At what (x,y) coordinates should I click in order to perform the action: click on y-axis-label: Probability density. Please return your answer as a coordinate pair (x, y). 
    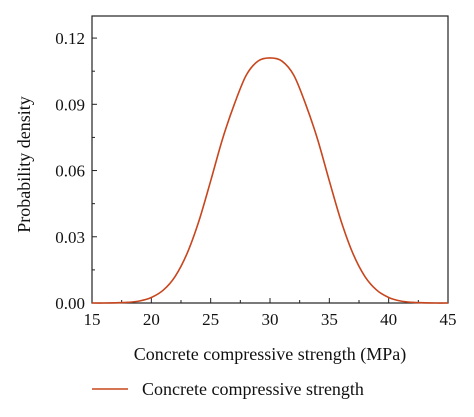
    Looking at the image, I should click on (24, 164).